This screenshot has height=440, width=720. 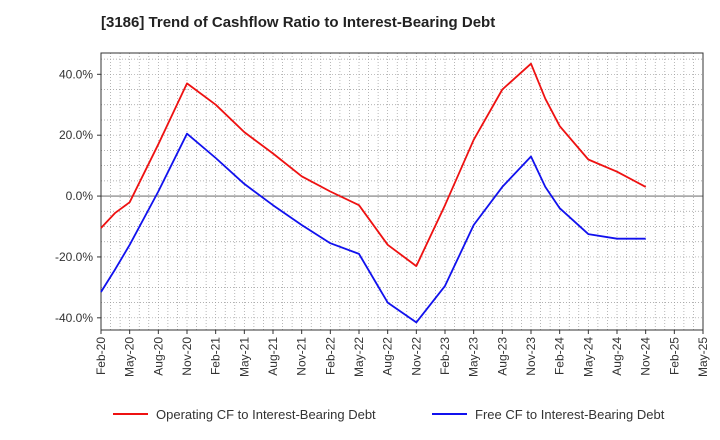 What do you see at coordinates (74, 318) in the screenshot?
I see `y-tick-label: -40.0%` at bounding box center [74, 318].